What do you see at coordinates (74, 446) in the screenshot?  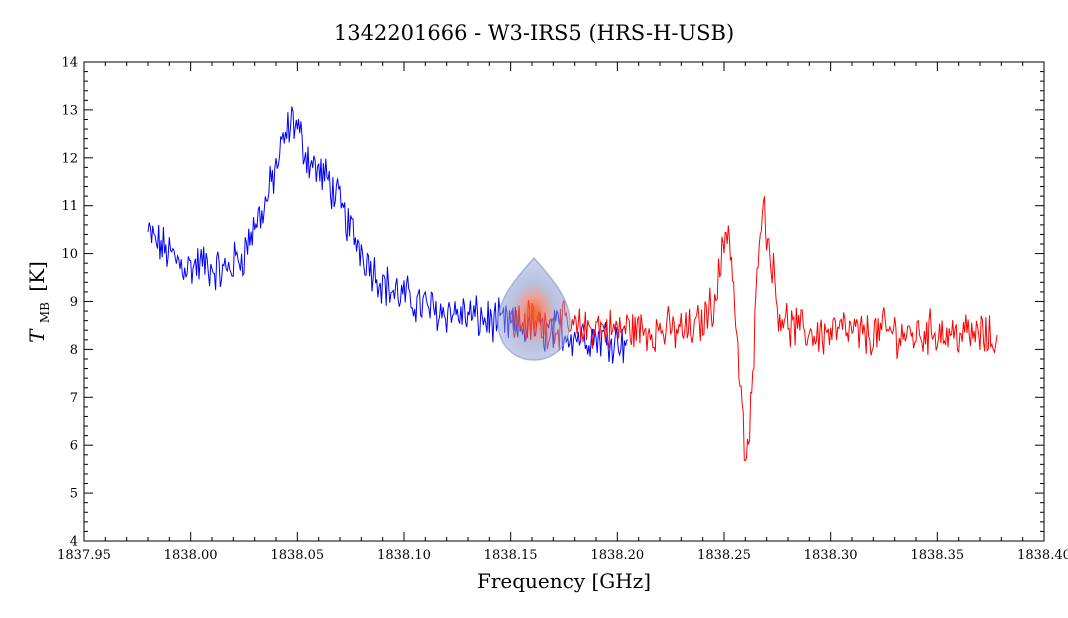 I see `y-tick-label: 6` at bounding box center [74, 446].